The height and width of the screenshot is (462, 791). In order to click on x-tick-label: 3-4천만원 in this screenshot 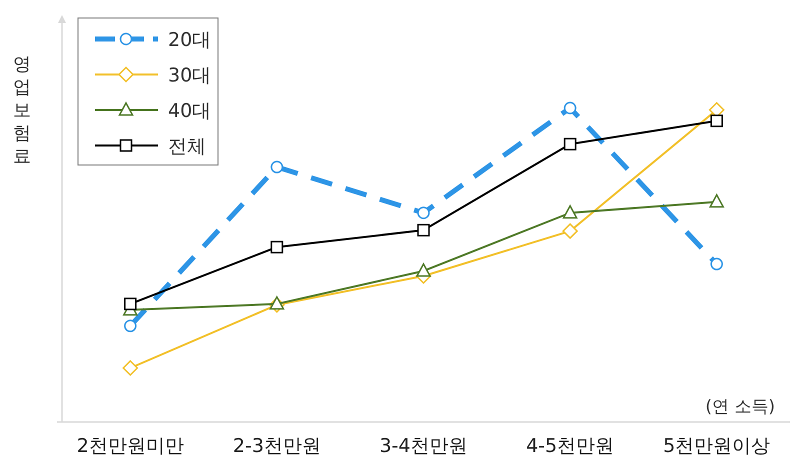, I will do `click(423, 446)`.